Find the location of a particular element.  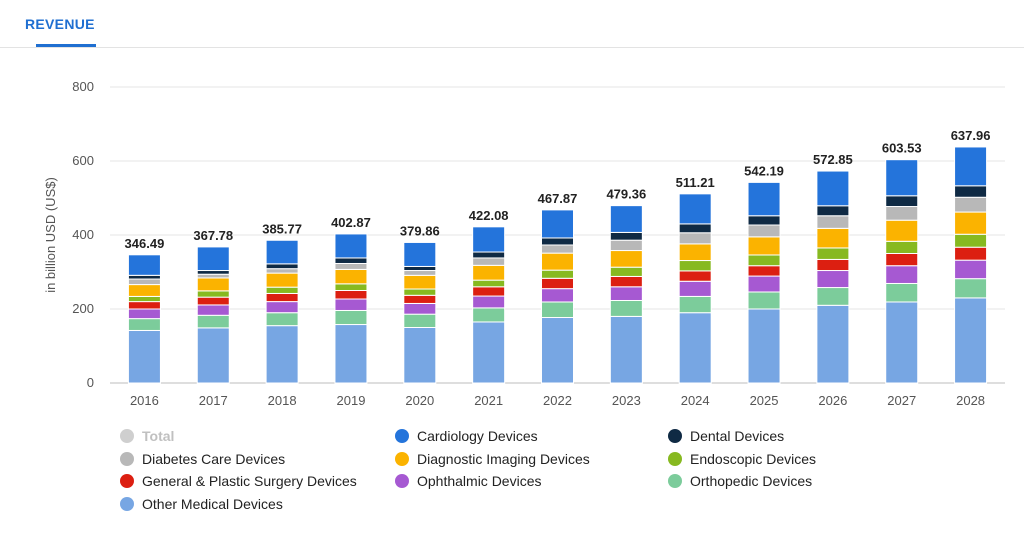

y-tick-label: 800 is located at coordinates (83, 86).